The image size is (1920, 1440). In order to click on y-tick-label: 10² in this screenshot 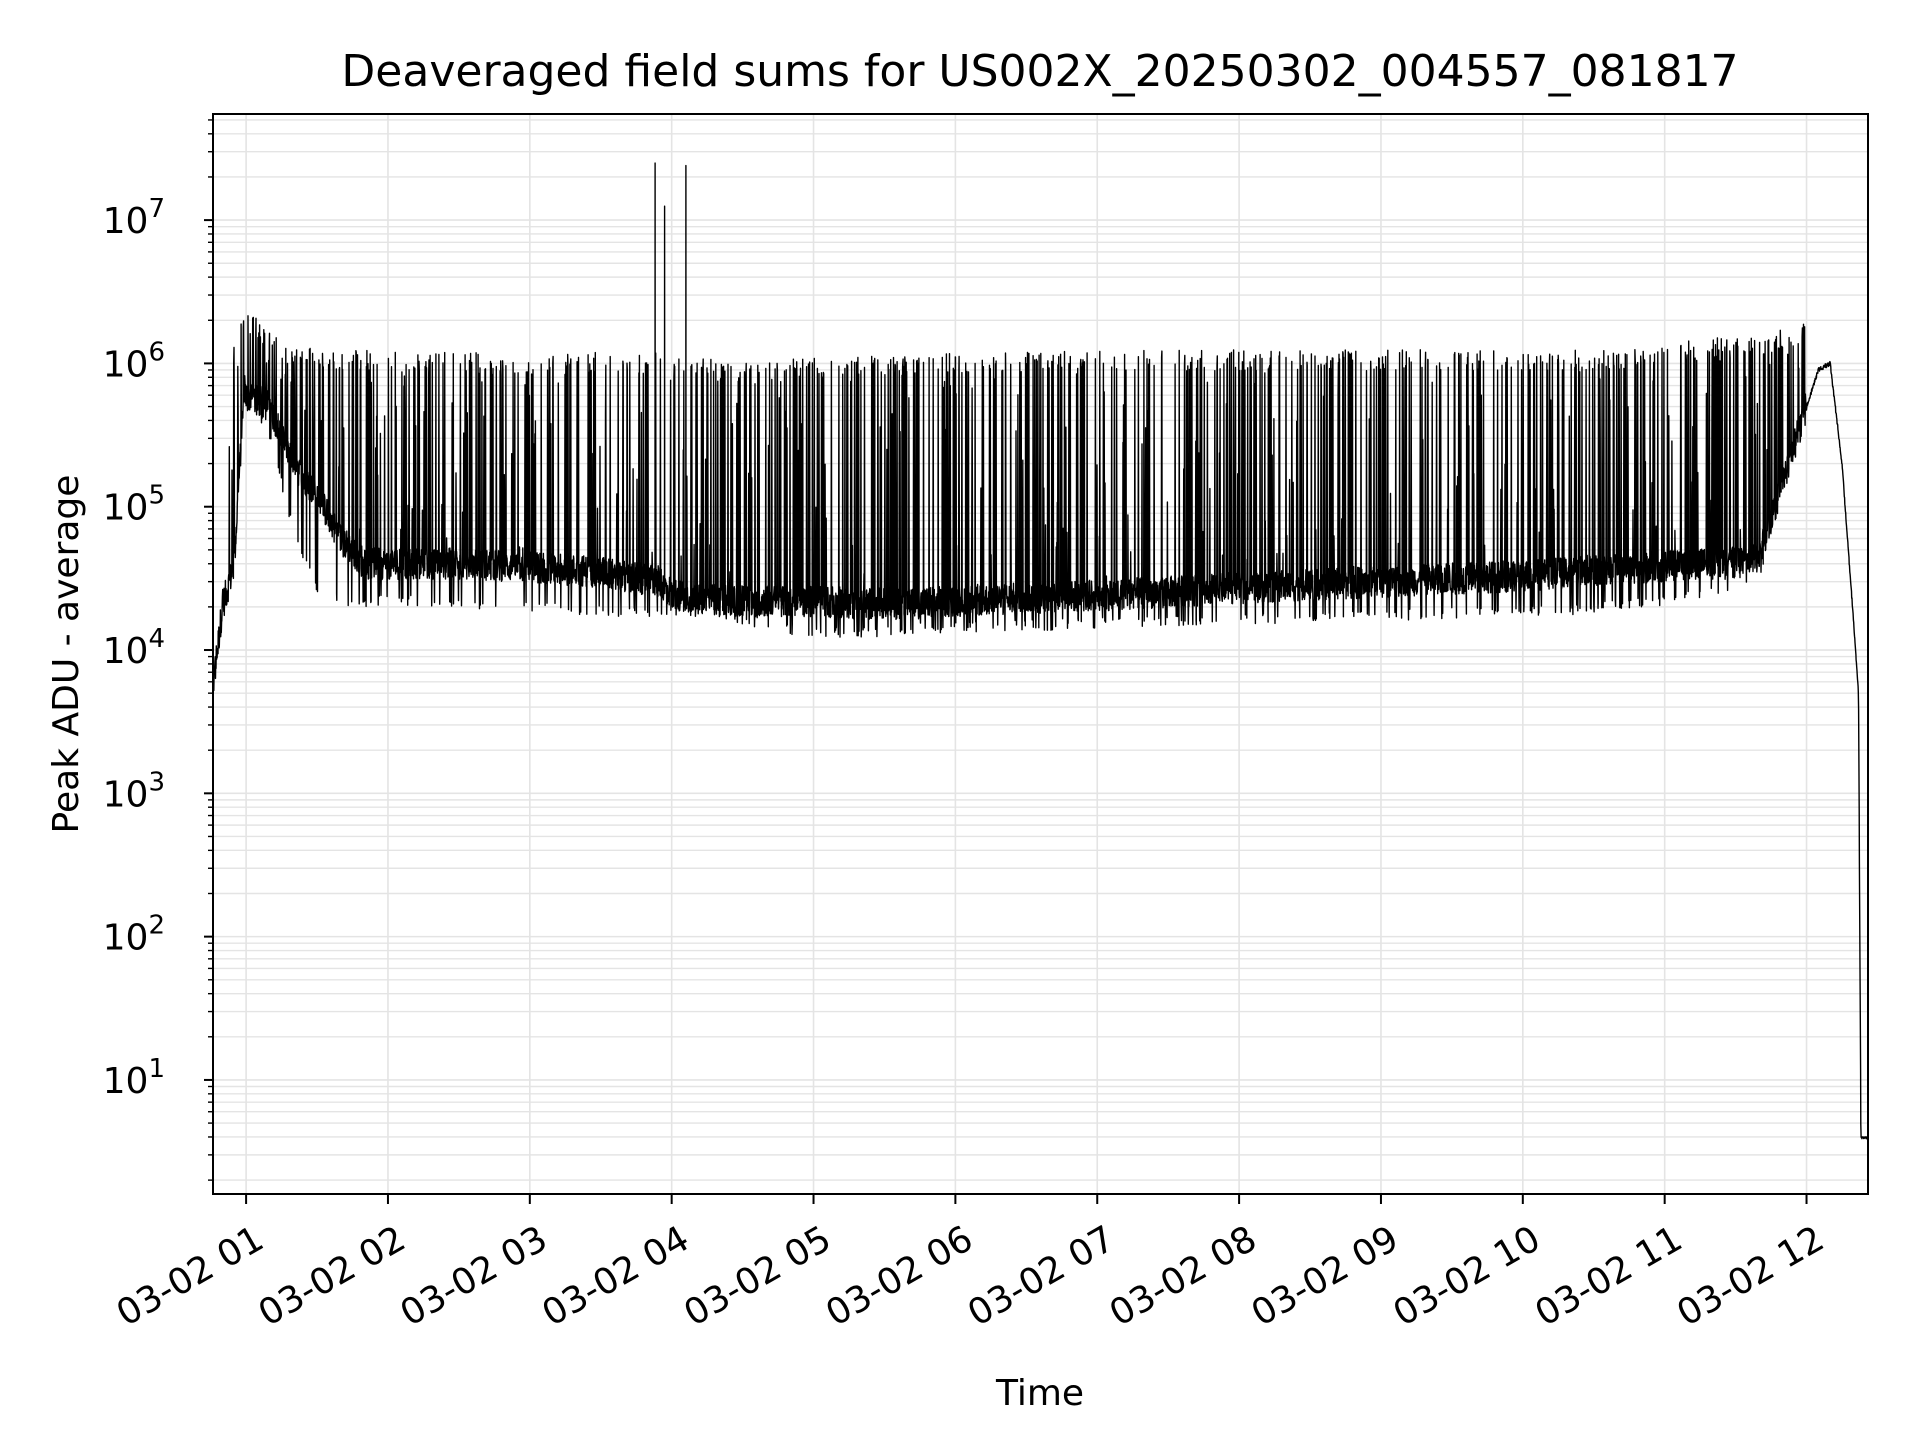, I will do `click(134, 935)`.